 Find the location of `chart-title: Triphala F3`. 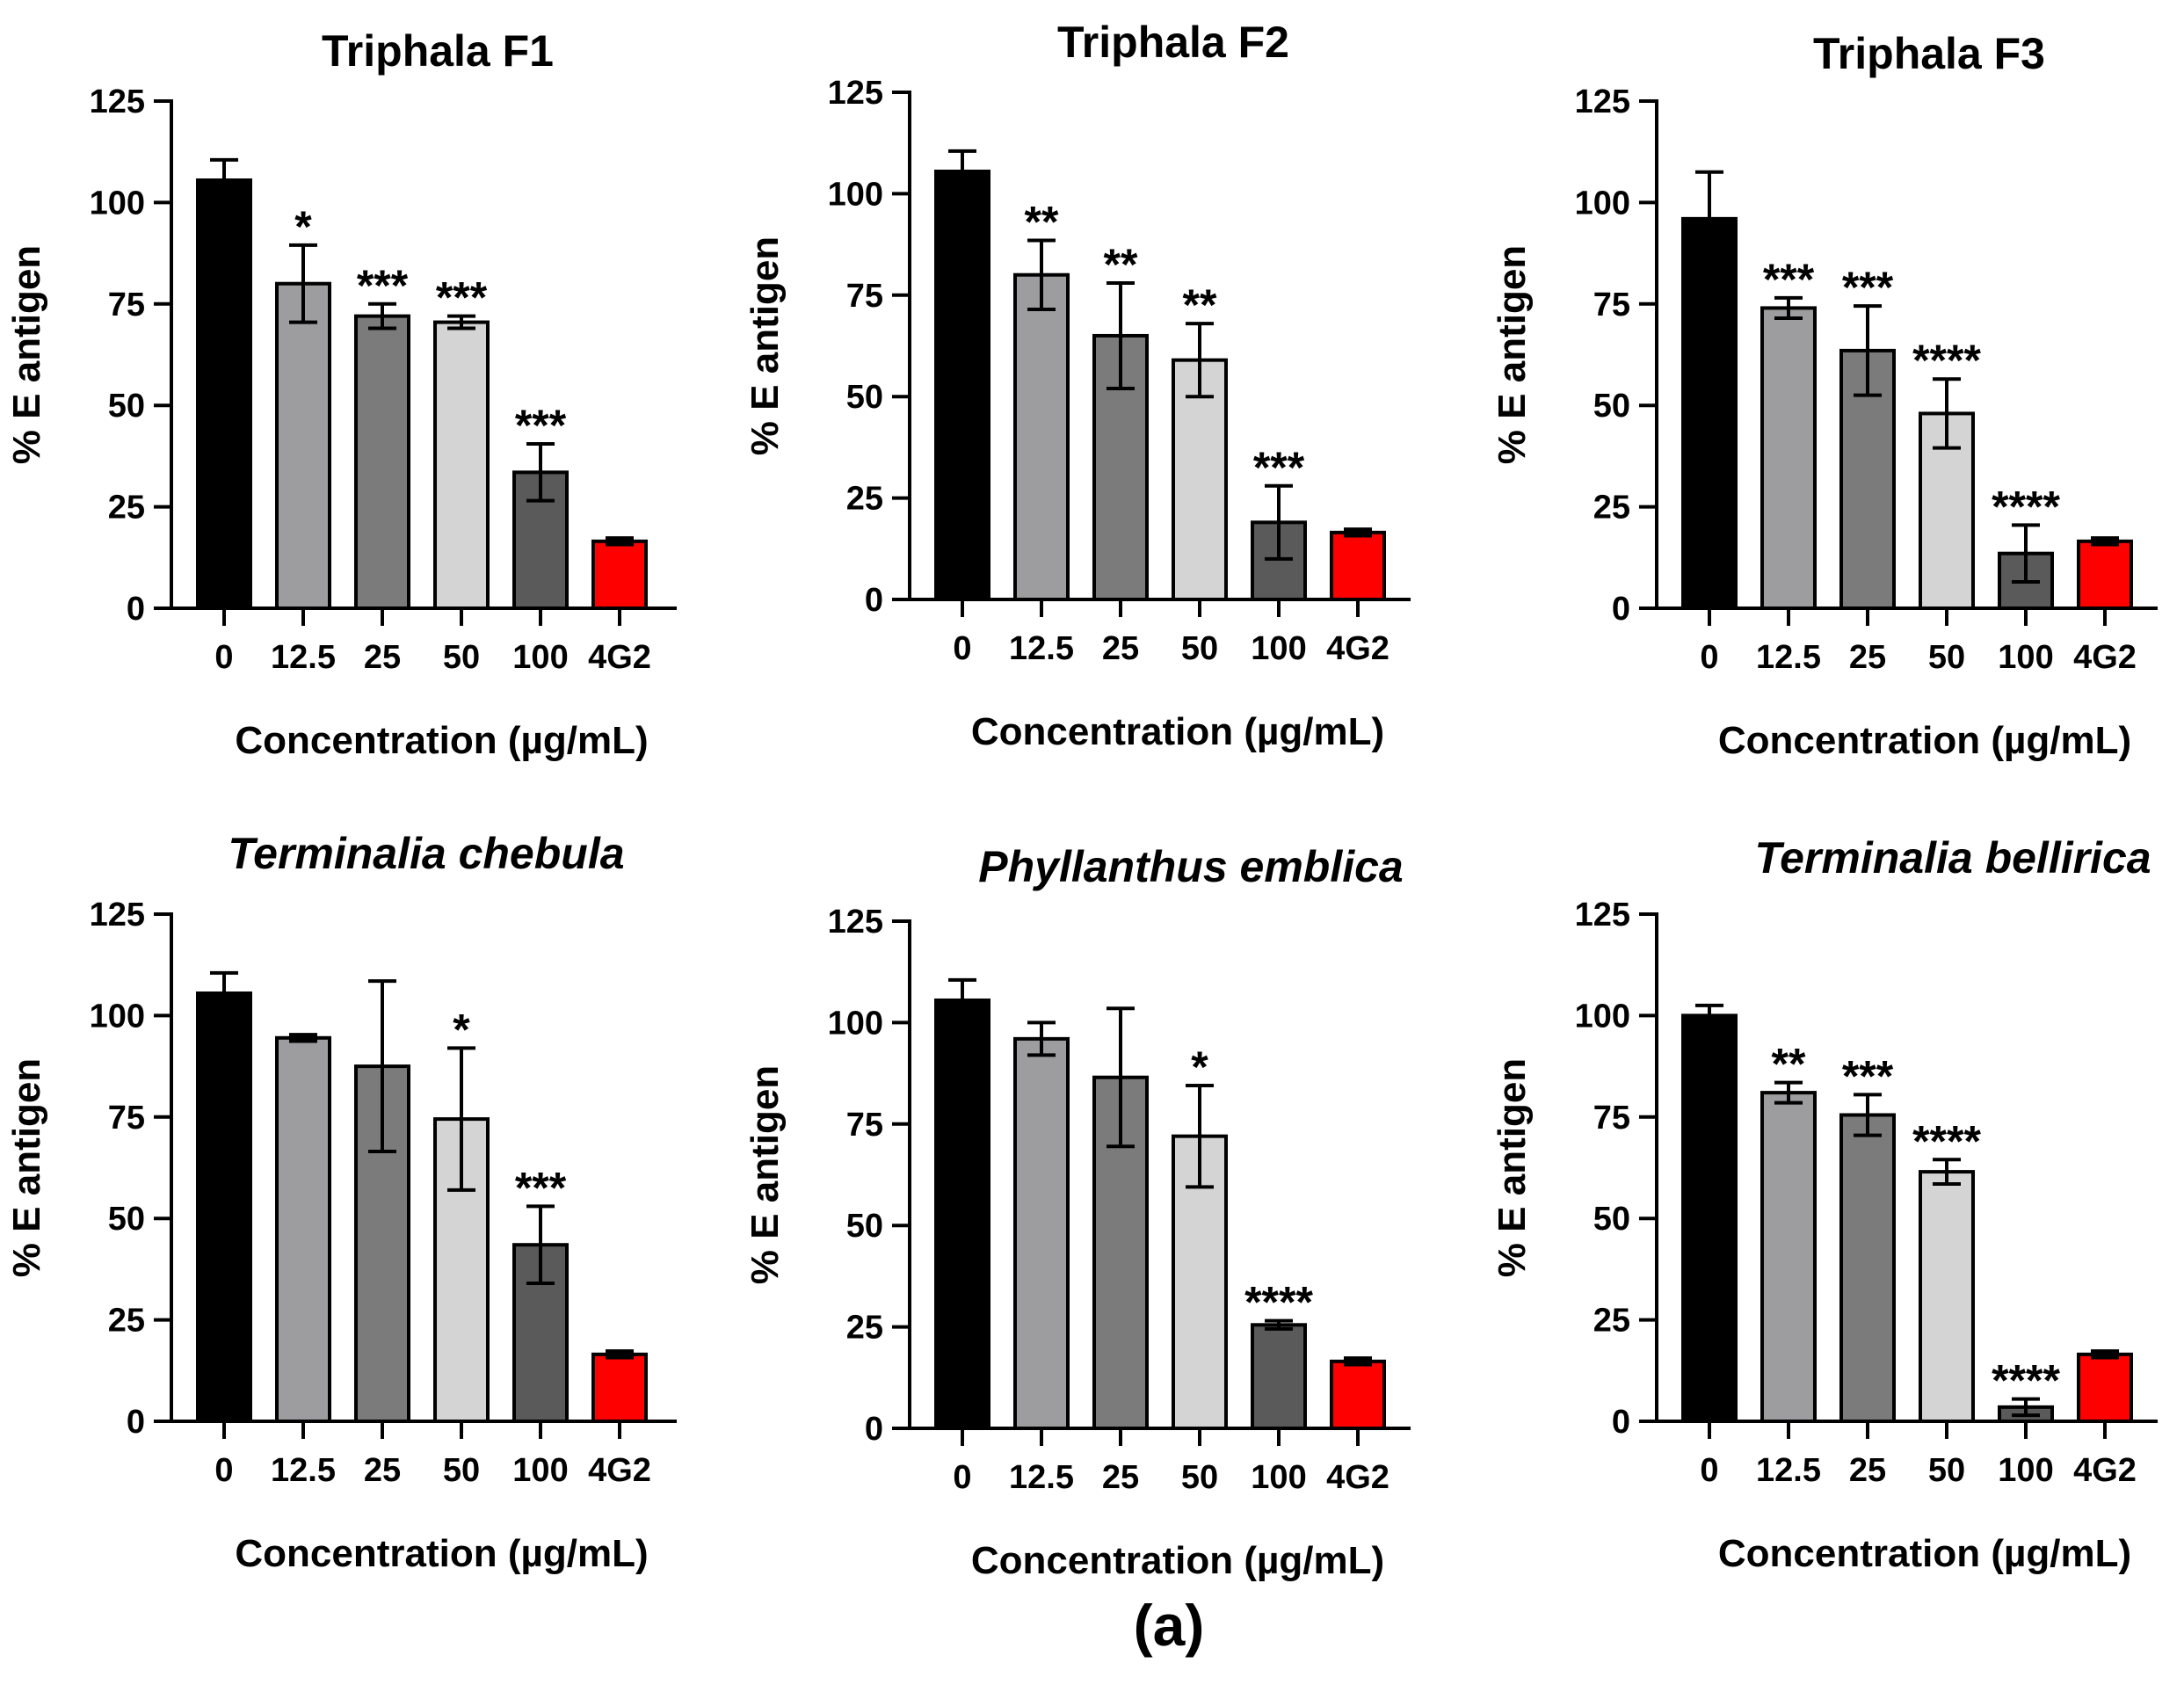

chart-title: Triphala F3 is located at coordinates (1929, 53).